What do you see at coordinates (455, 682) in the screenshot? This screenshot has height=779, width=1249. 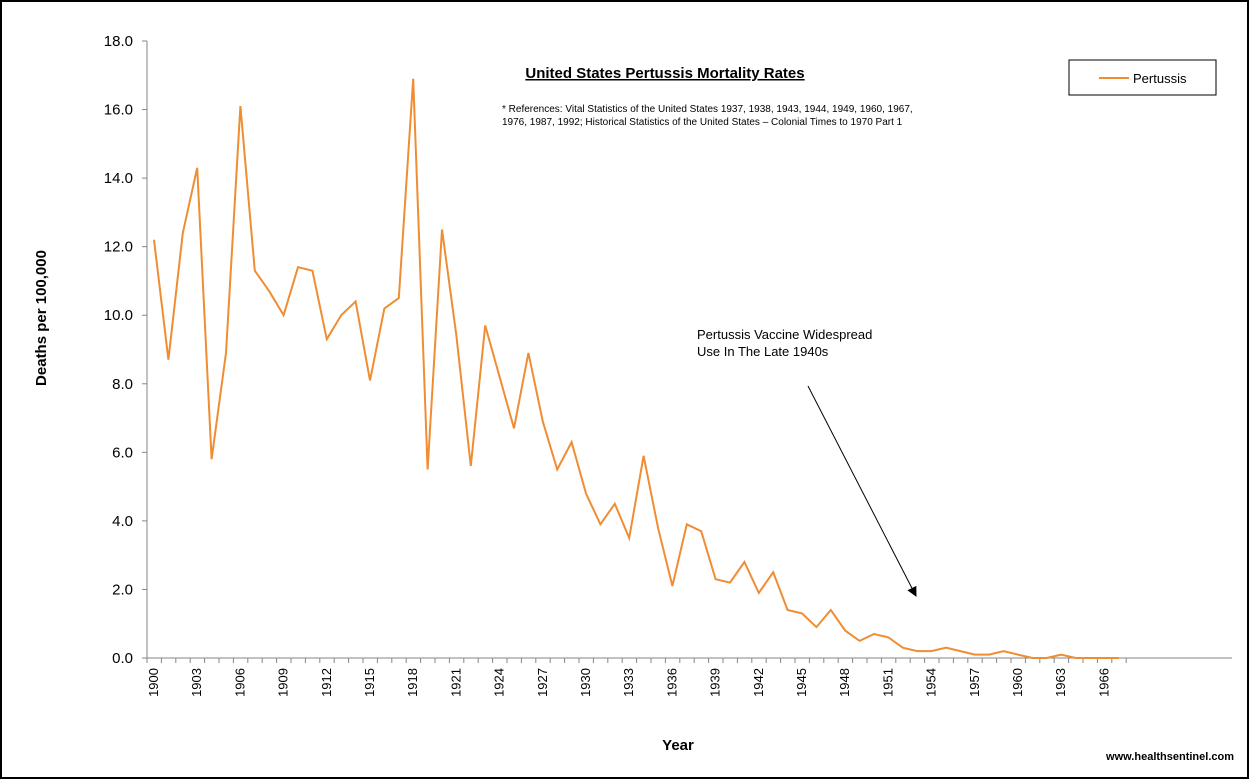 I see `x-tick-label: 1921` at bounding box center [455, 682].